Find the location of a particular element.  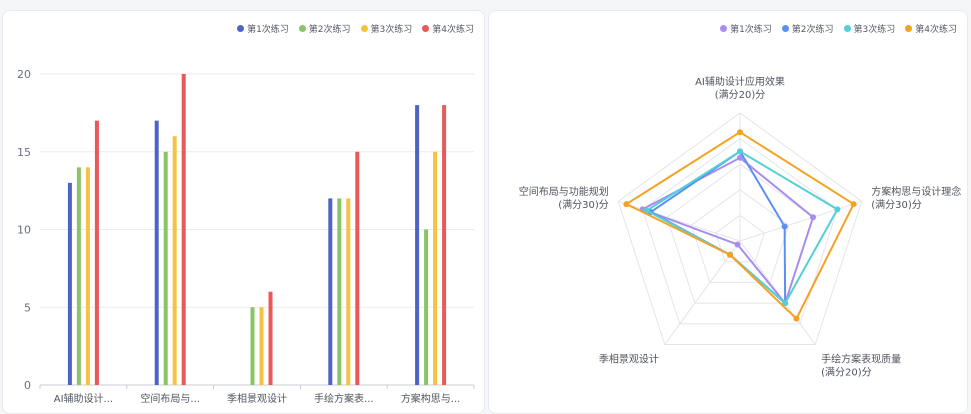

radar-indicator-name: 手绘方案表现质量 is located at coordinates (861, 359).